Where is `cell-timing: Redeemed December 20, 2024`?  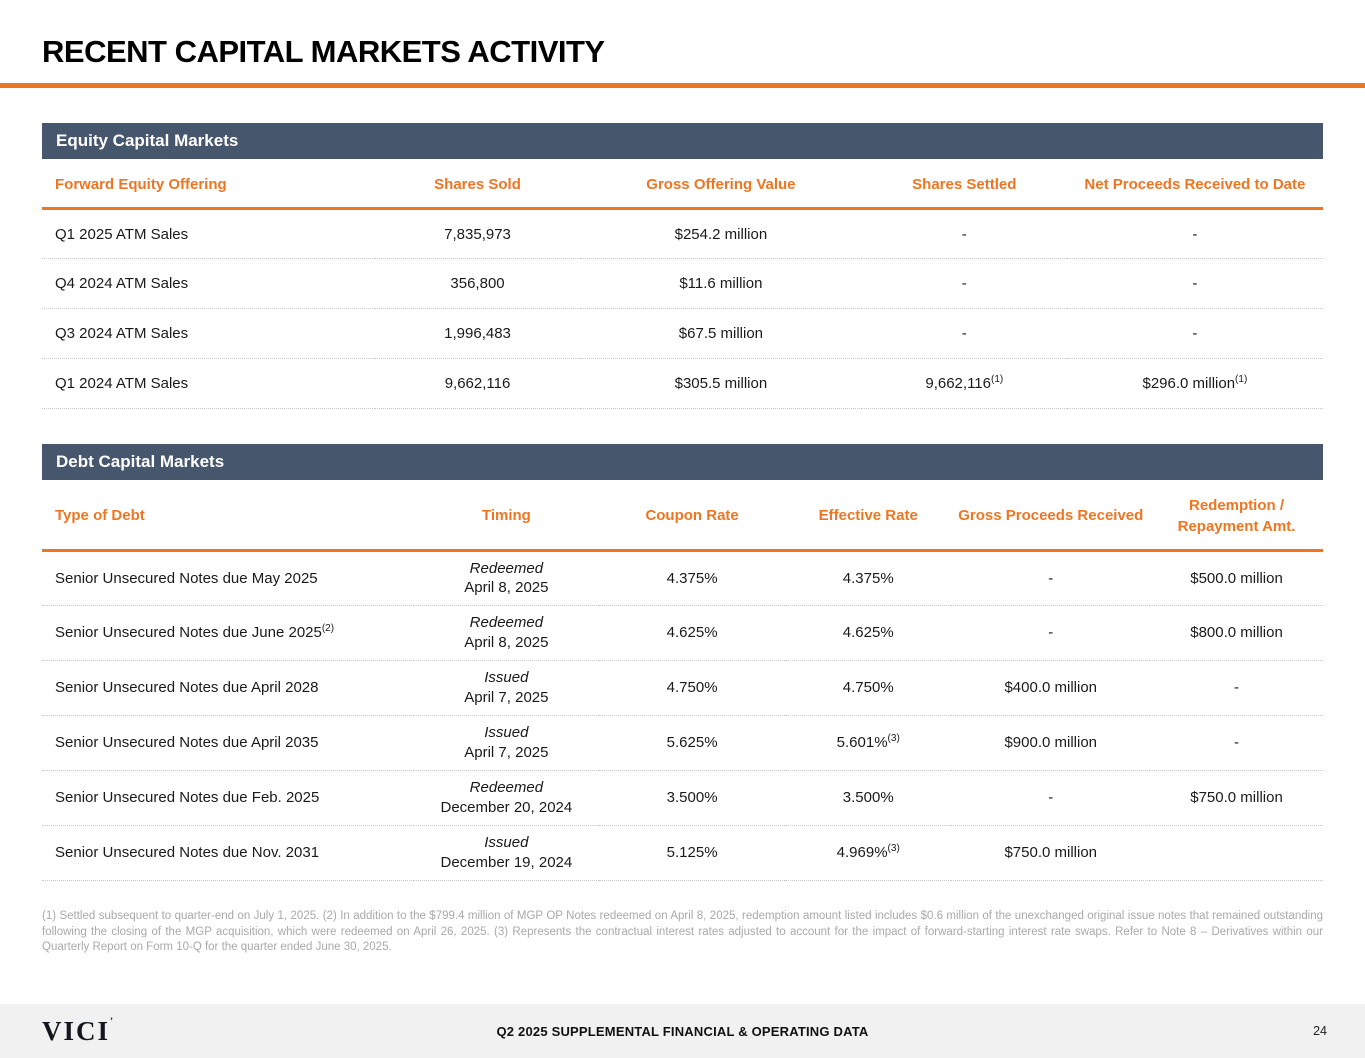 cell-timing: Redeemed December 20, 2024 is located at coordinates (506, 798).